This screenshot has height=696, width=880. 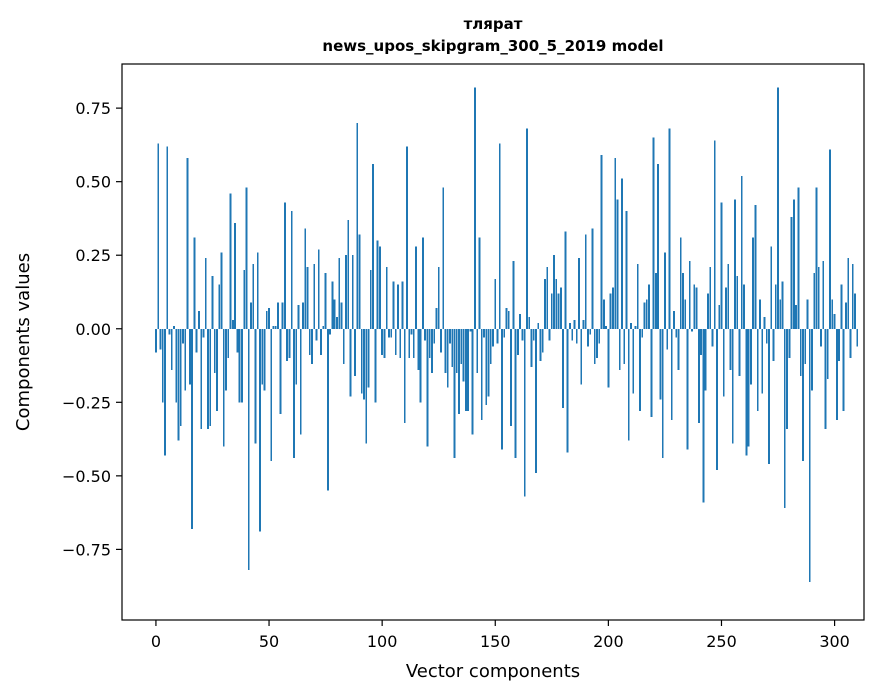 I want to click on x-tick-label: 250, so click(x=721, y=641).